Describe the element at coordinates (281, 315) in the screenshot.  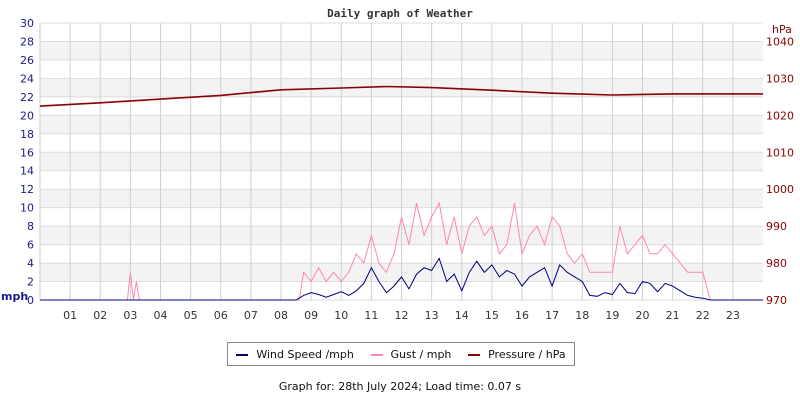
I see `x-tick-label: 08` at that location.